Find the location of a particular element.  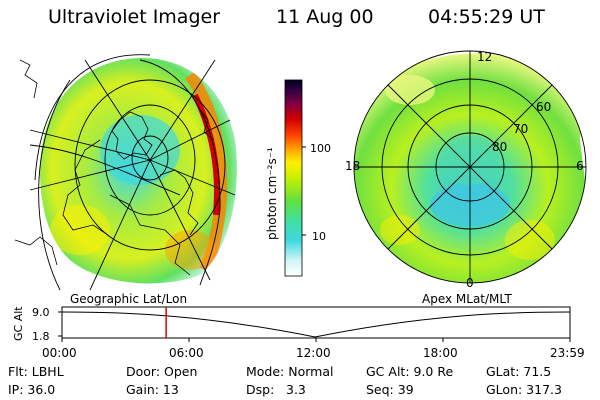

altitude-plot is located at coordinates (314, 324).